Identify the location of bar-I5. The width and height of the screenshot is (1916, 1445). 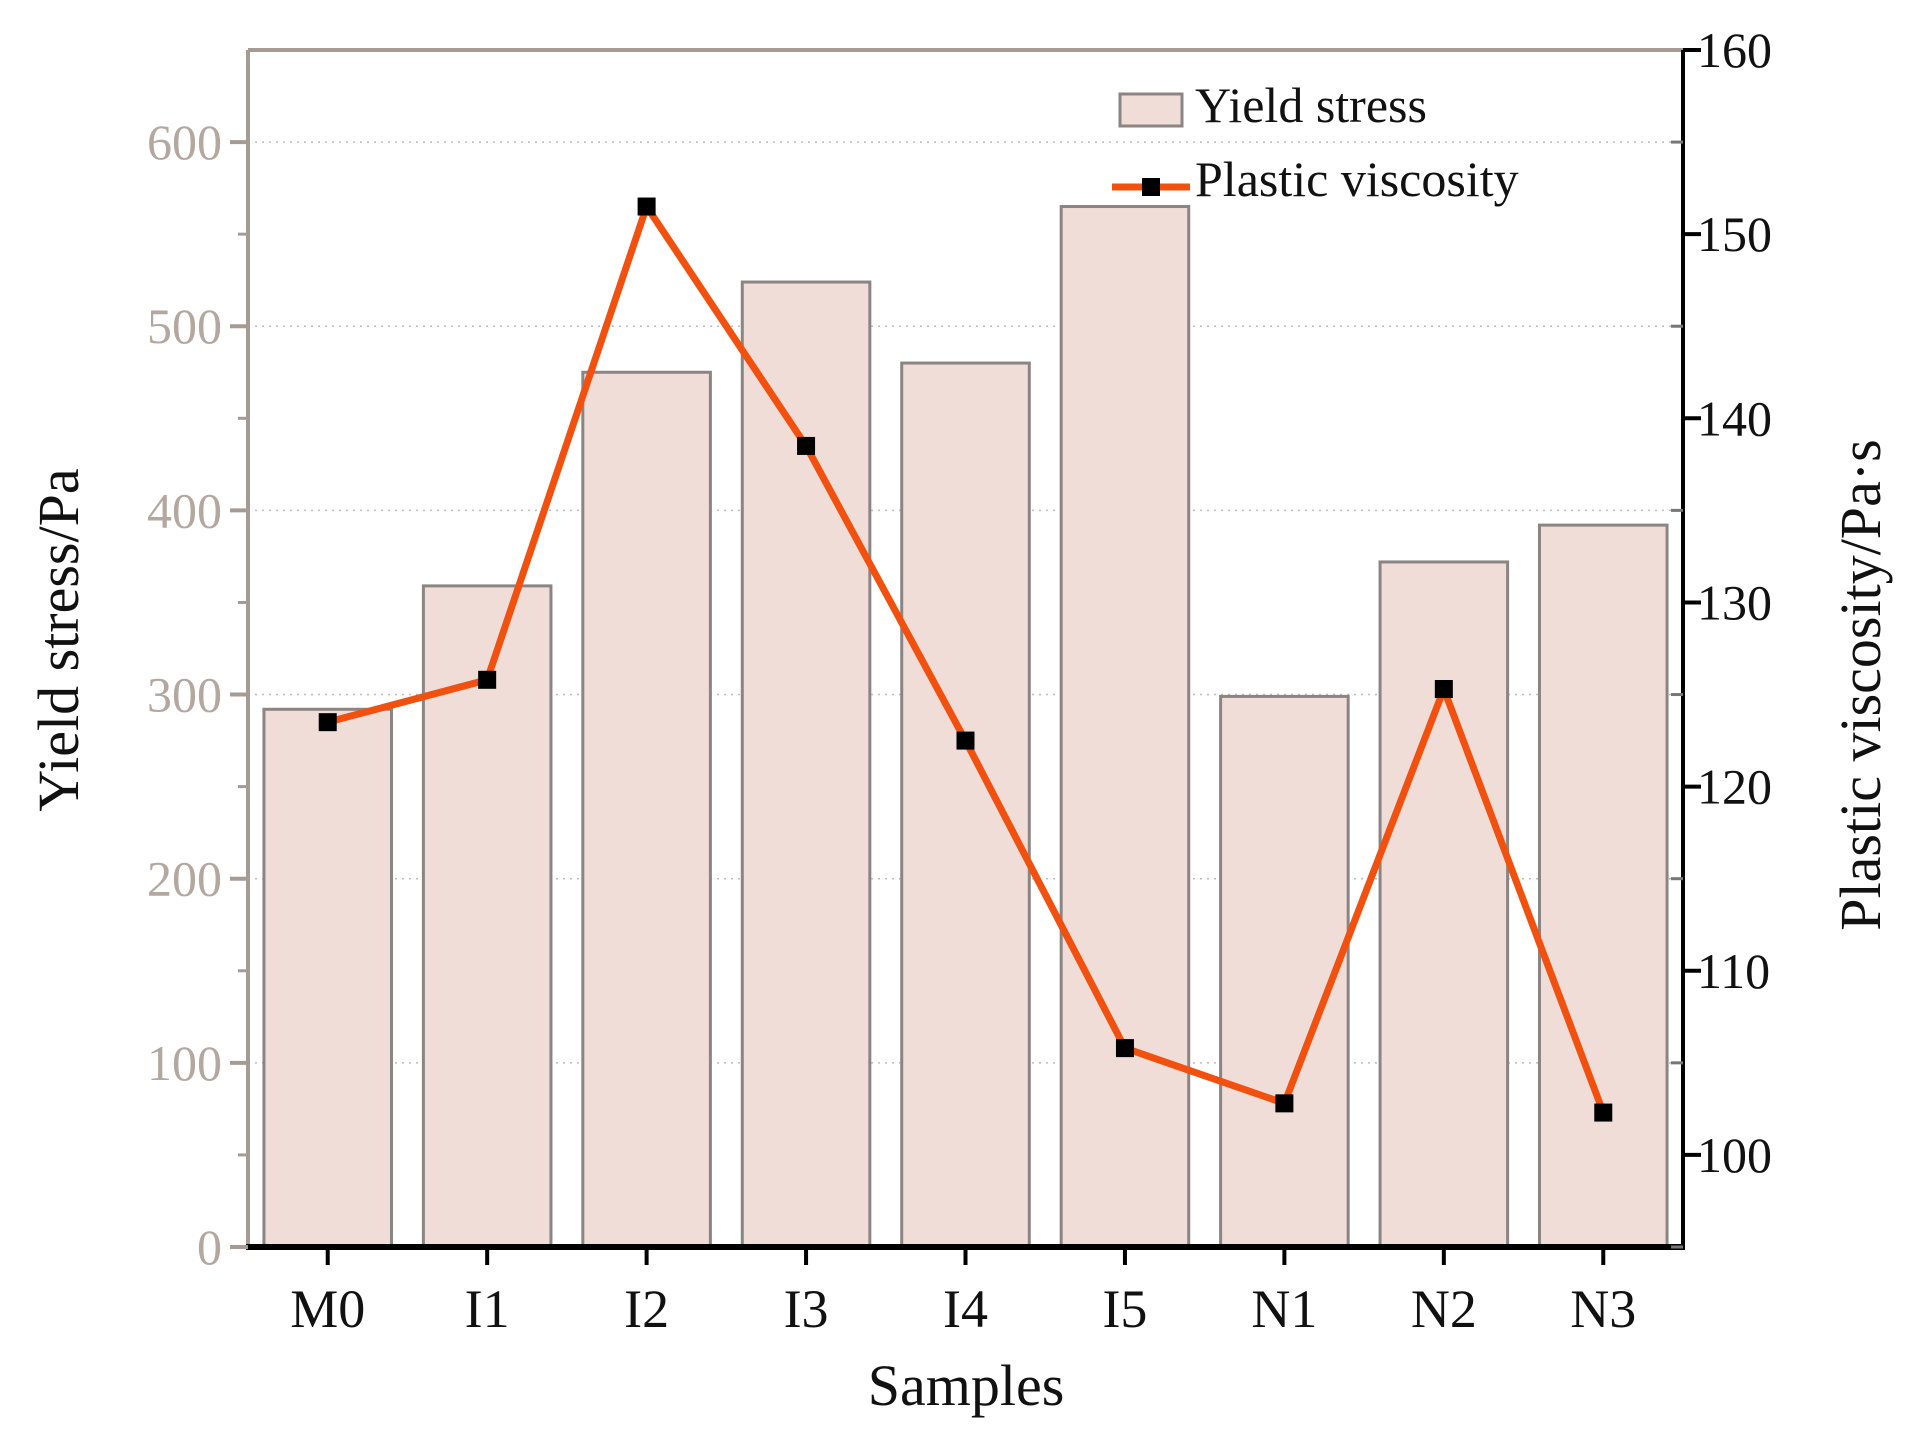
(1125, 727).